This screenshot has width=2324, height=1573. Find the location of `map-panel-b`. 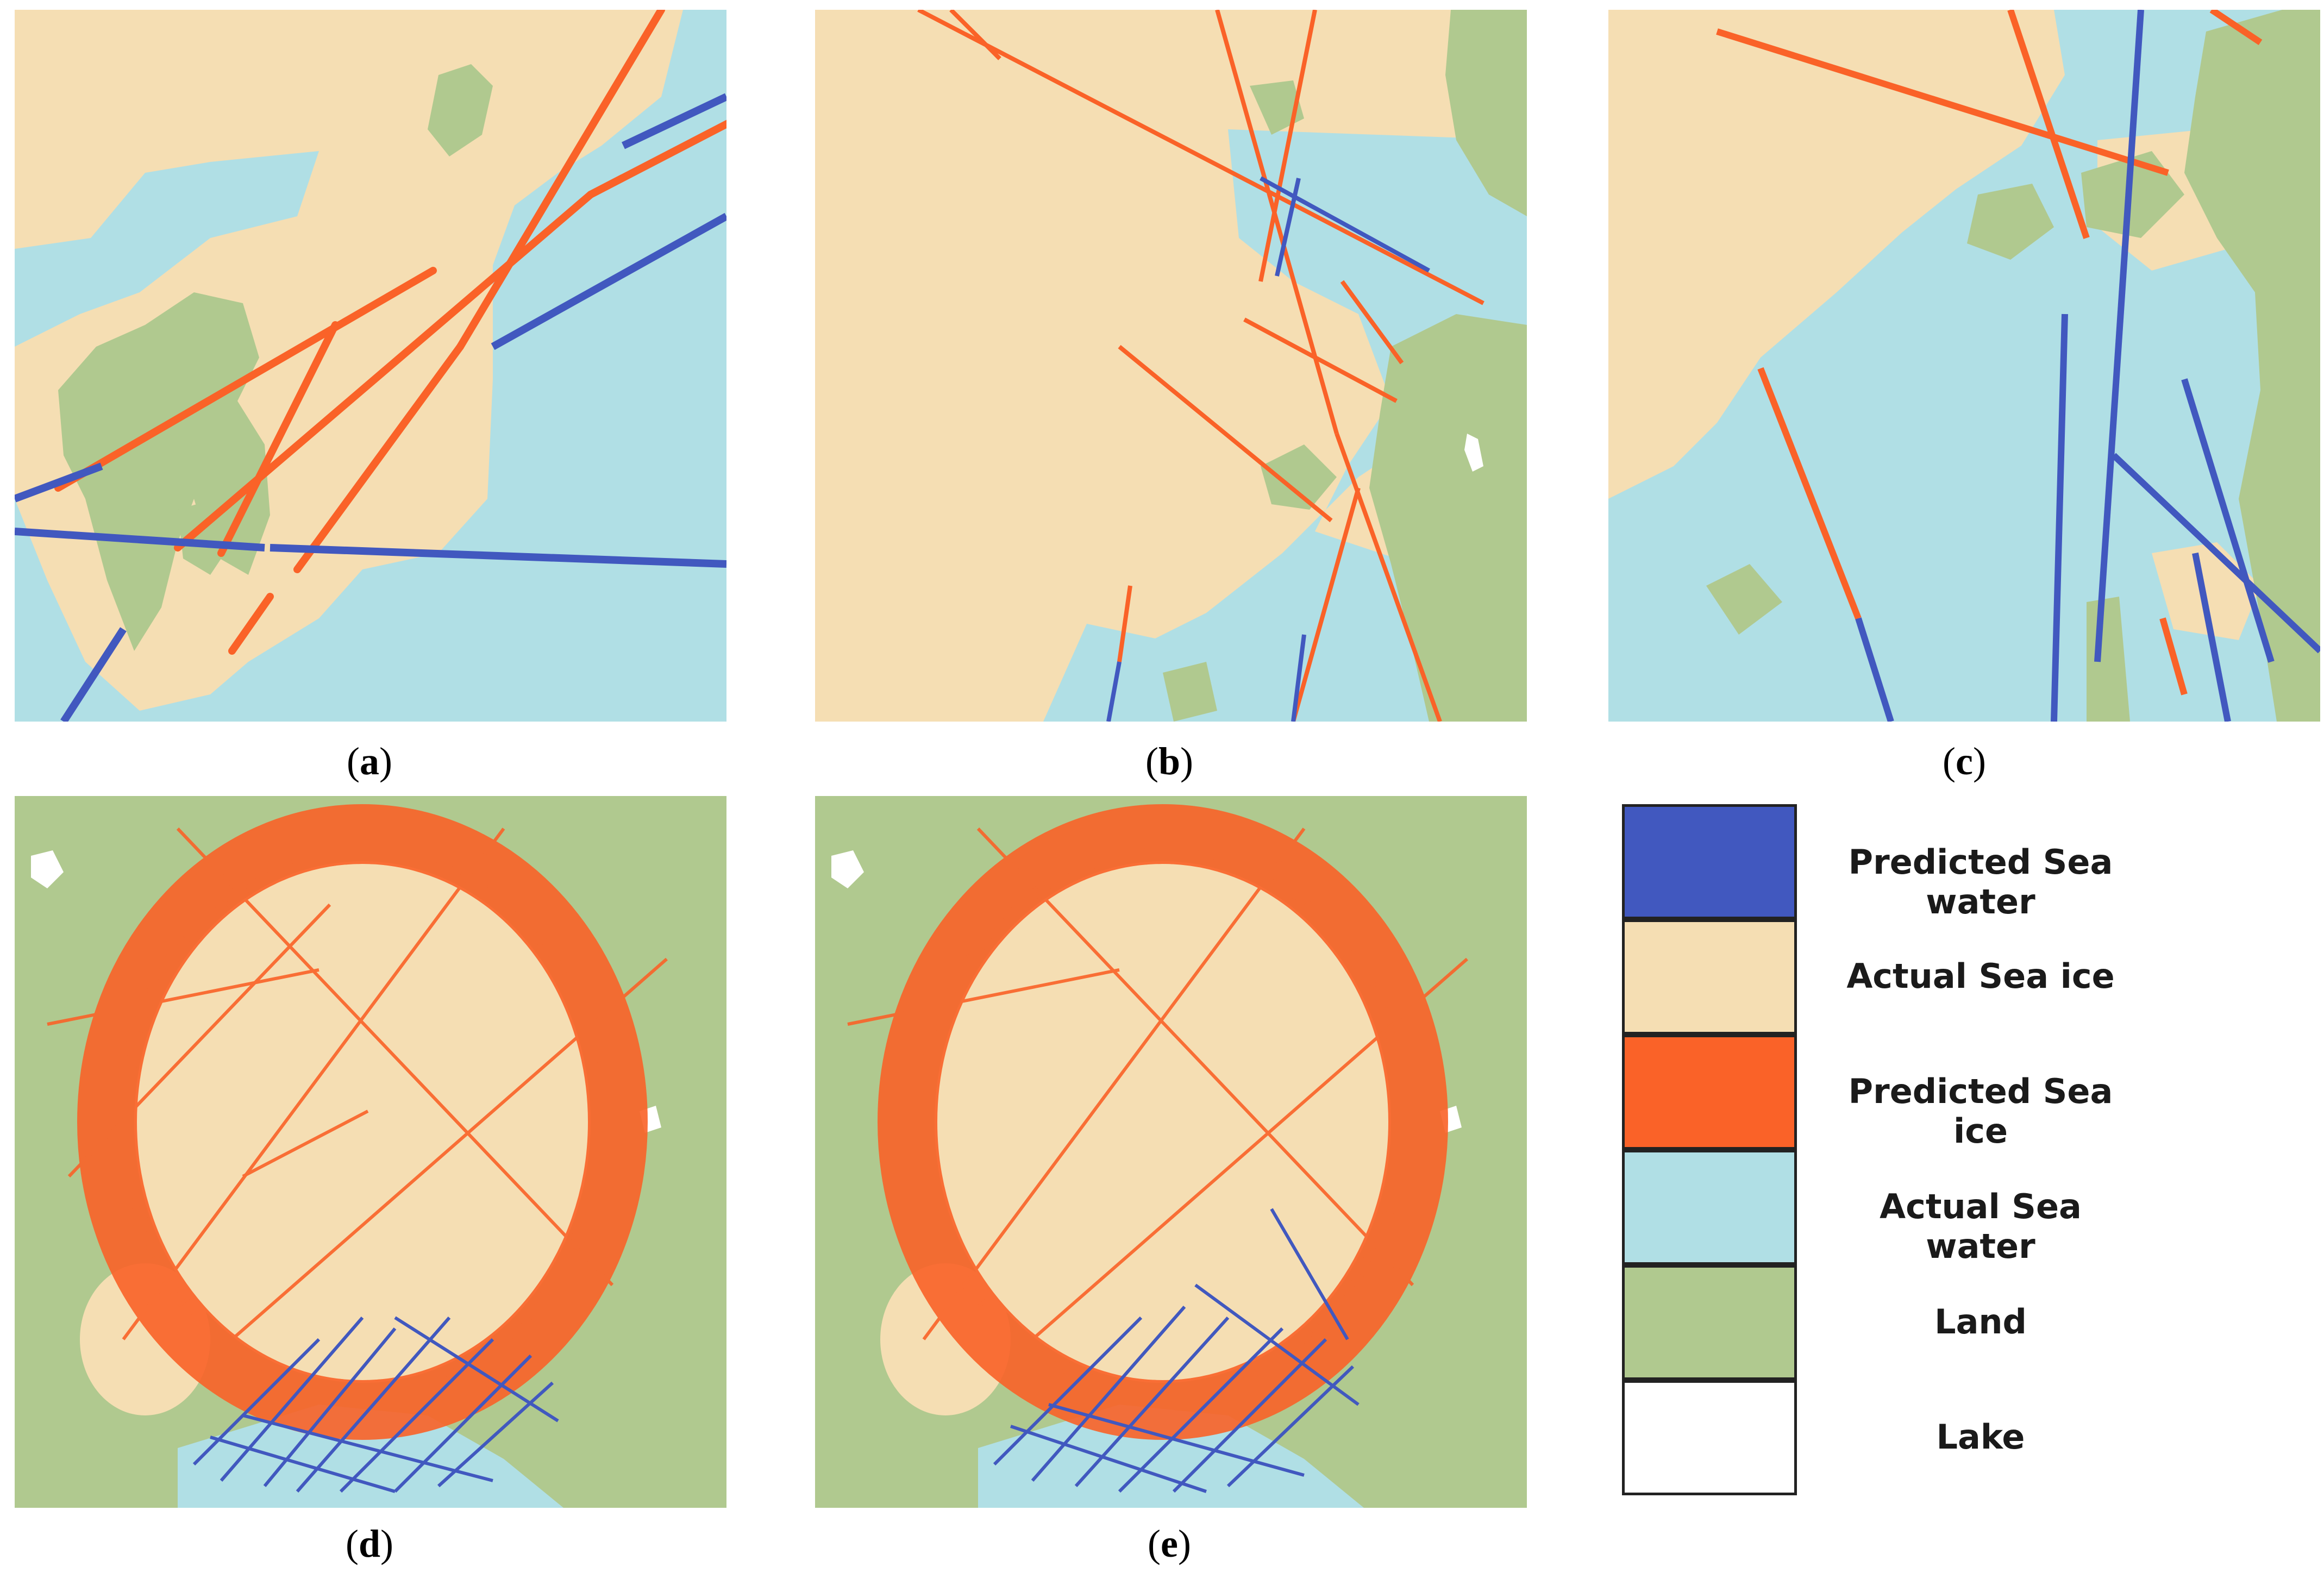

map-panel-b is located at coordinates (1171, 366).